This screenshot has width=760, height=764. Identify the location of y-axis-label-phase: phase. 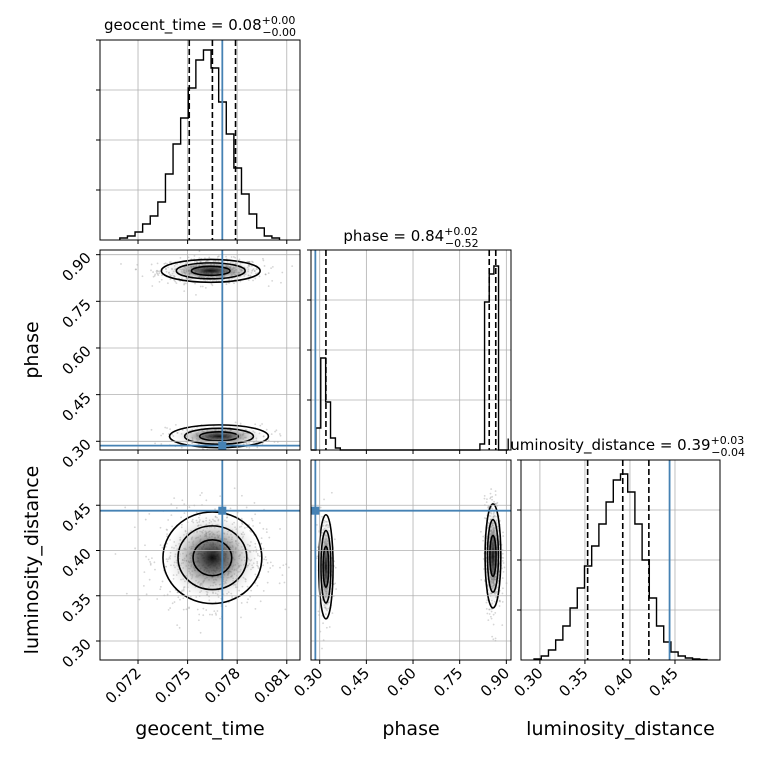
(32, 349).